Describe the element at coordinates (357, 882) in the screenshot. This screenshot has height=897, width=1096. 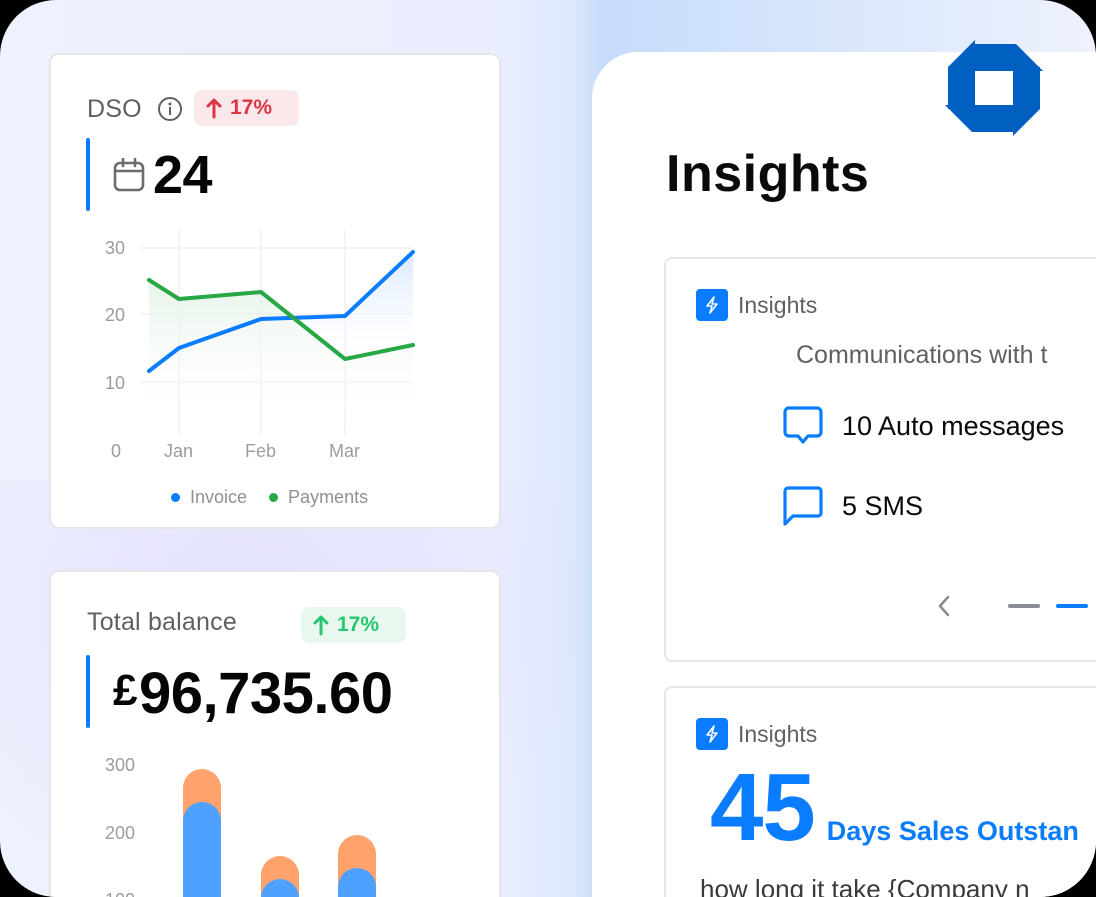
I see `bar-3-bottom` at that location.